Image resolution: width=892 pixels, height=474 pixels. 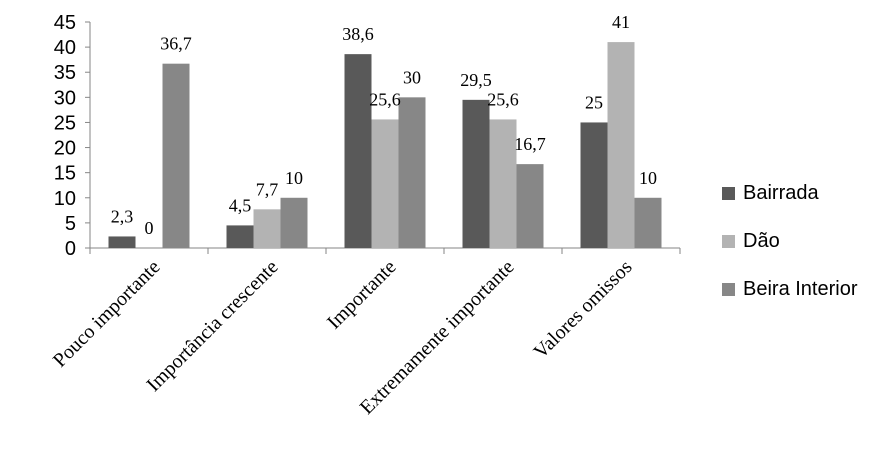 I want to click on data-label: 30, so click(x=412, y=77).